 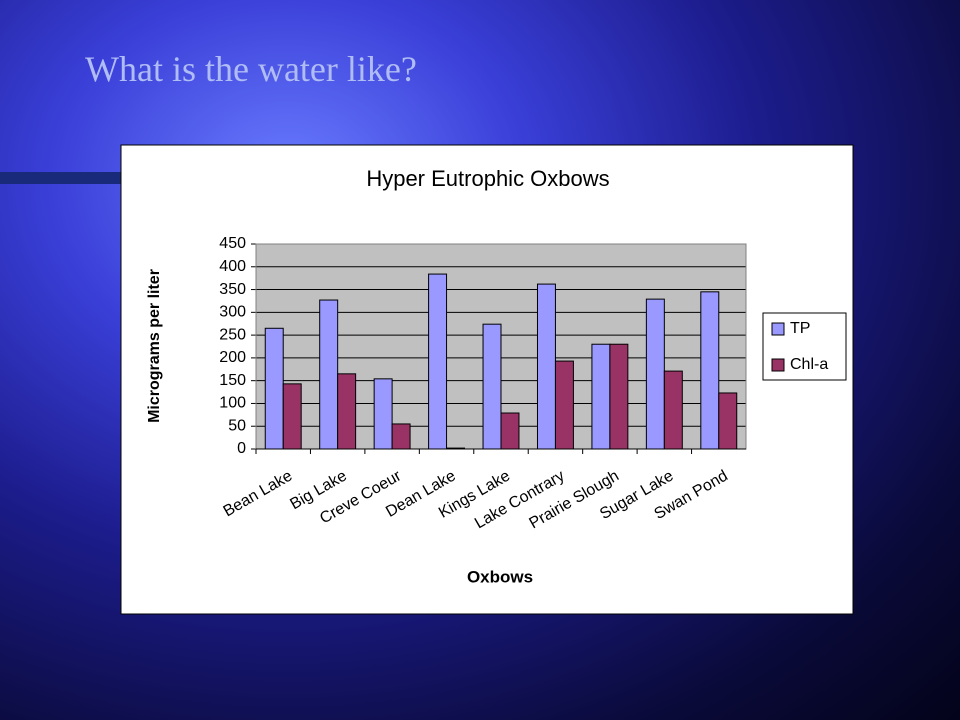 I want to click on y-tick-label: 100, so click(x=232, y=403).